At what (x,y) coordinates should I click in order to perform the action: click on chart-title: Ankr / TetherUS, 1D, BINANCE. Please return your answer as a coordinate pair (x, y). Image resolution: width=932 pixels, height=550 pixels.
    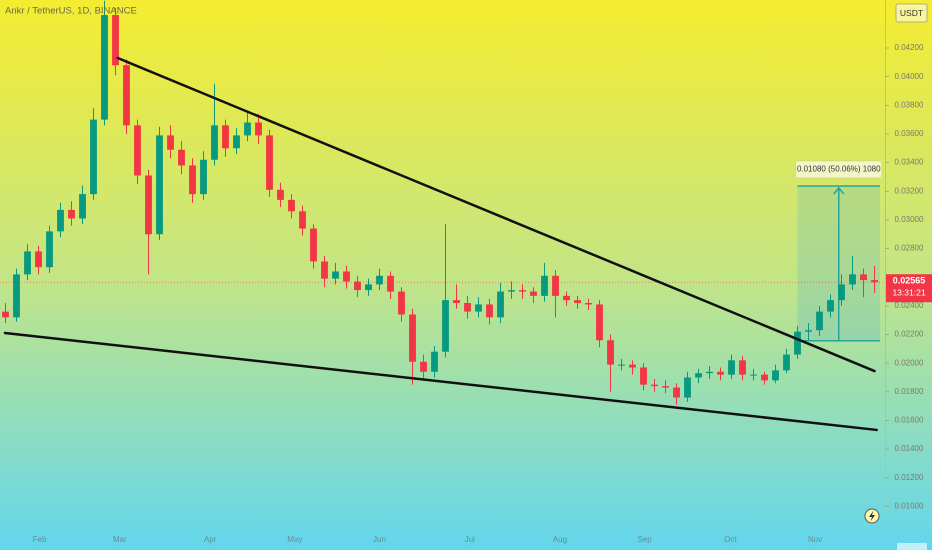
    Looking at the image, I should click on (71, 11).